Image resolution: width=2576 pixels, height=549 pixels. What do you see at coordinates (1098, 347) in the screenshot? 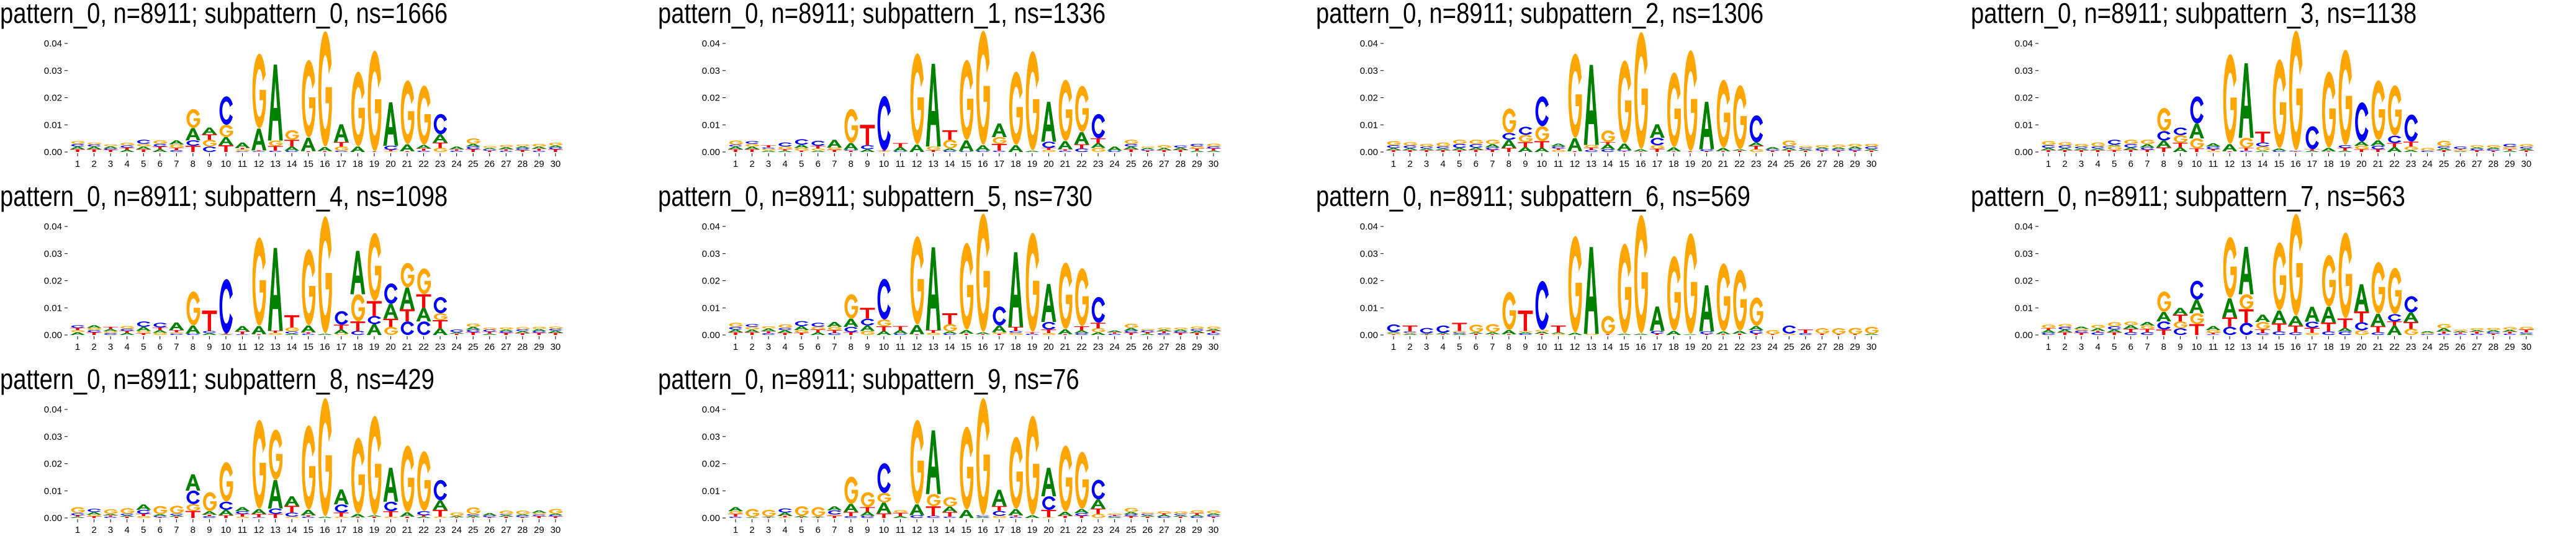
I see `x-tick-label: 23` at bounding box center [1098, 347].